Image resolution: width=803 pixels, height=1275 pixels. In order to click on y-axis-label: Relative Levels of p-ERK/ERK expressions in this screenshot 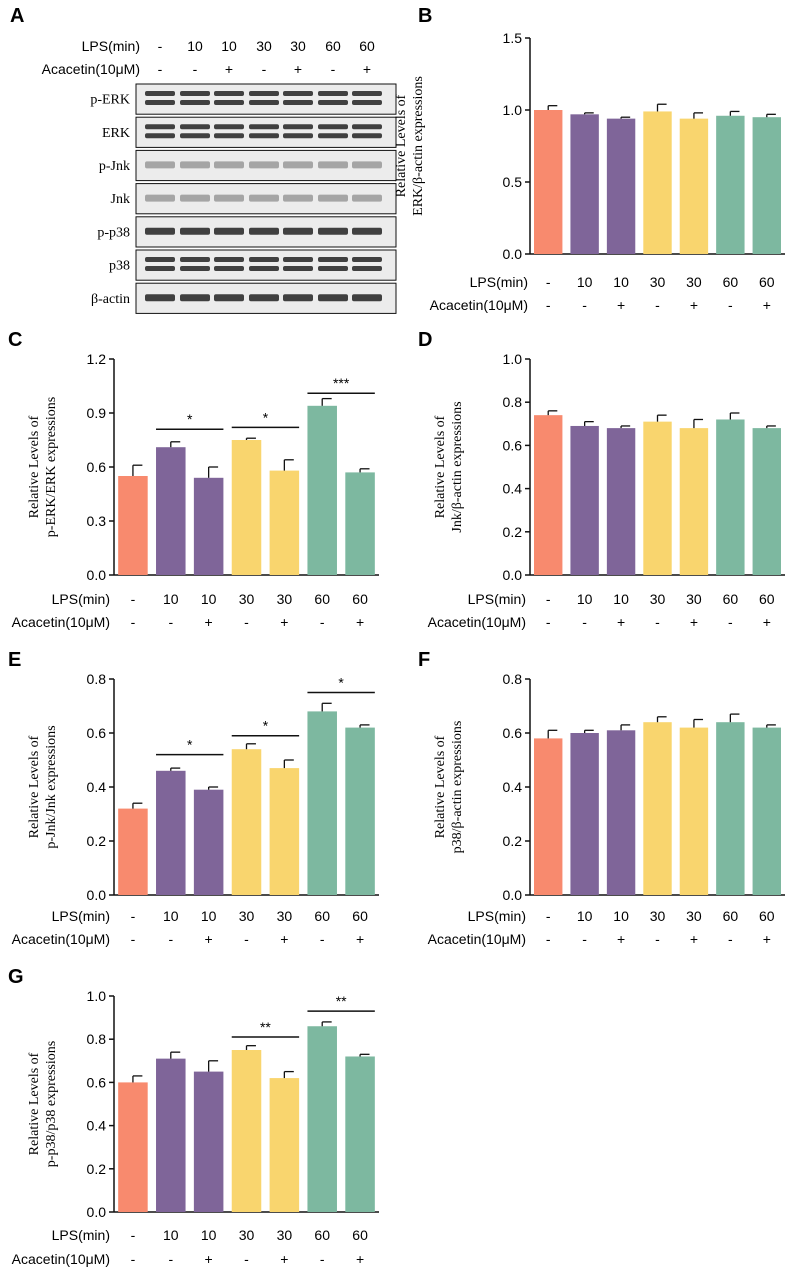, I will do `click(43, 467)`.